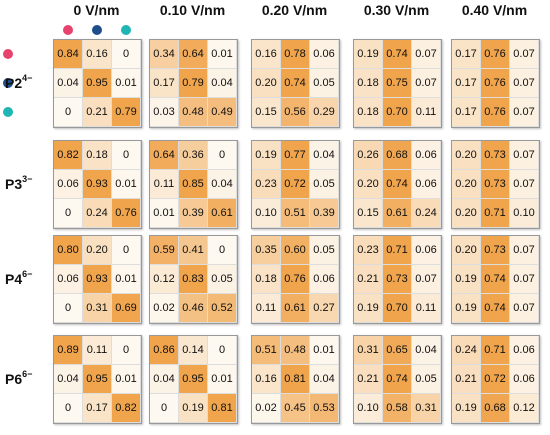 The height and width of the screenshot is (435, 550). Describe the element at coordinates (266, 350) in the screenshot. I see `matrix-cell: 0.51` at that location.